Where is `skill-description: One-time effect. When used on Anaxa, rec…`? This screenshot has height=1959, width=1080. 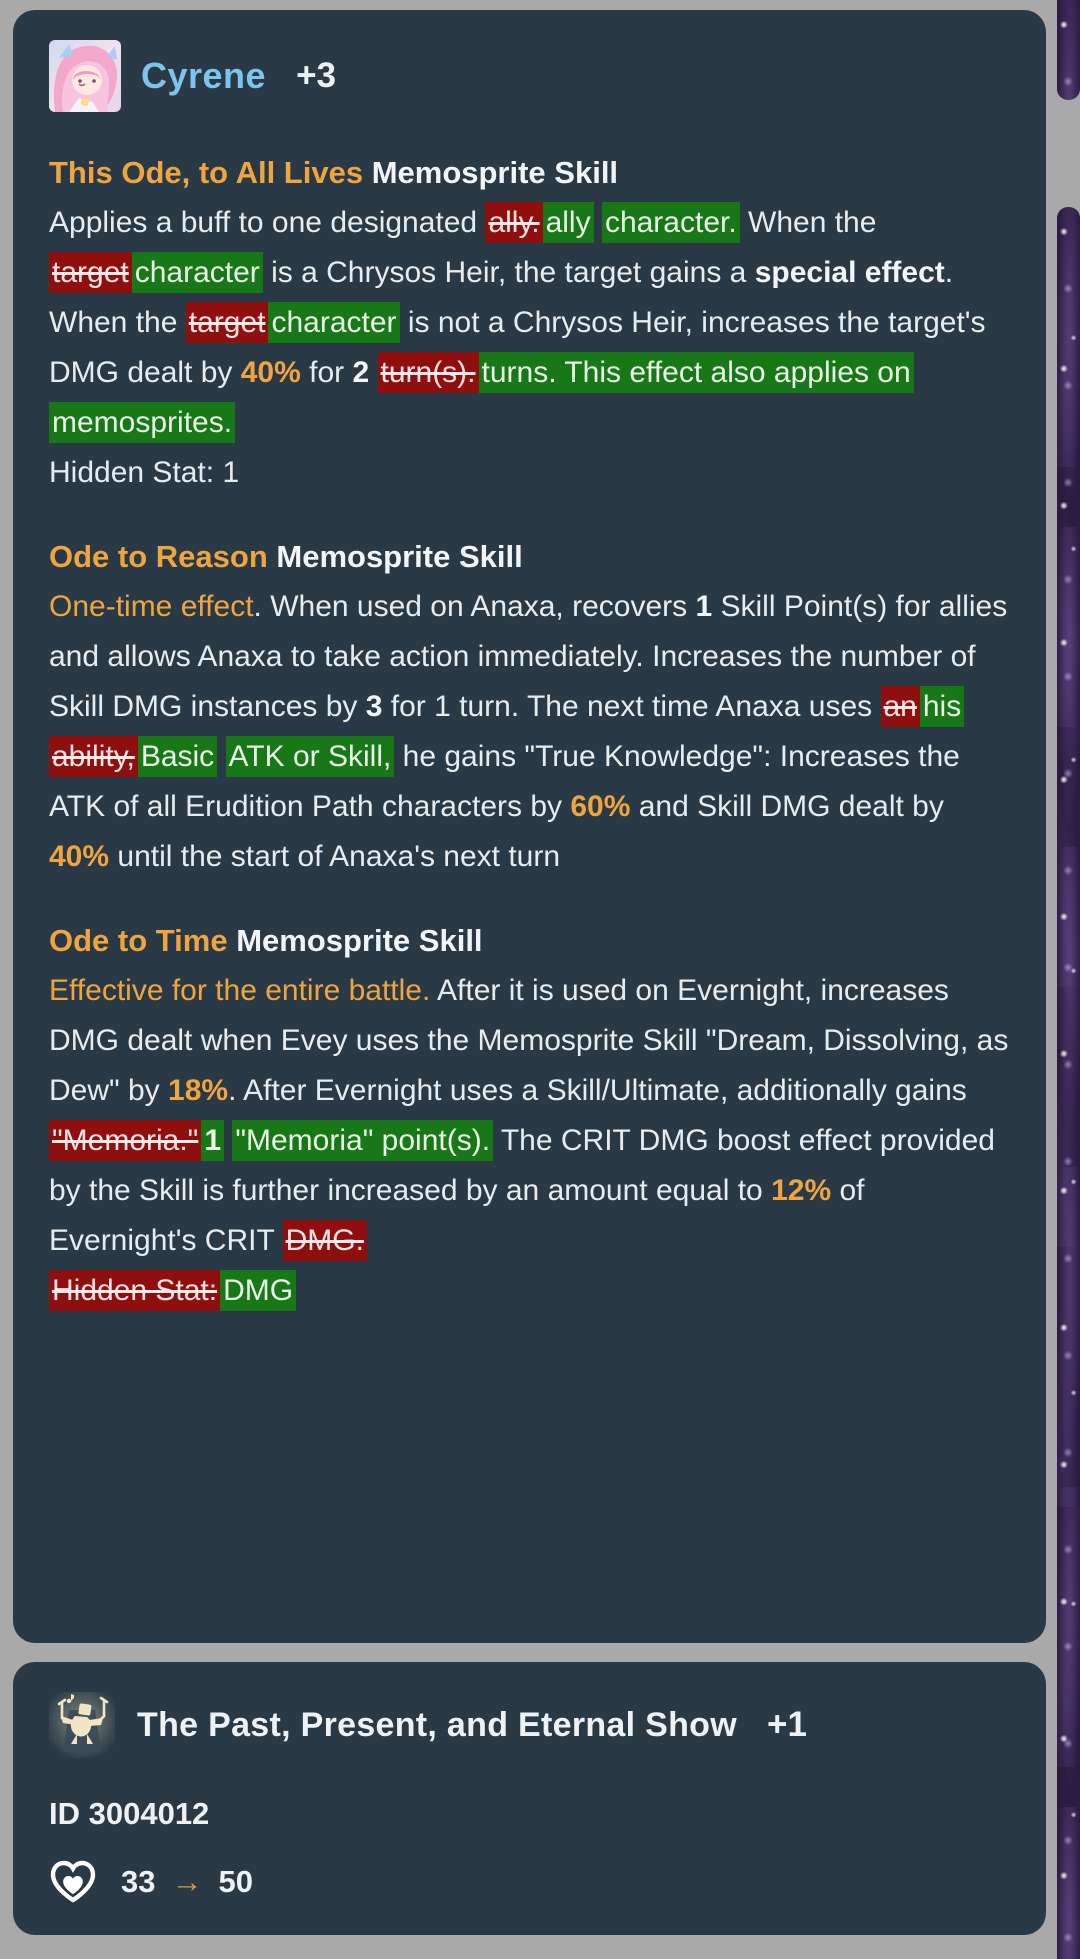
skill-description: One-time effect. When used on Anaxa, rec… is located at coordinates (528, 731).